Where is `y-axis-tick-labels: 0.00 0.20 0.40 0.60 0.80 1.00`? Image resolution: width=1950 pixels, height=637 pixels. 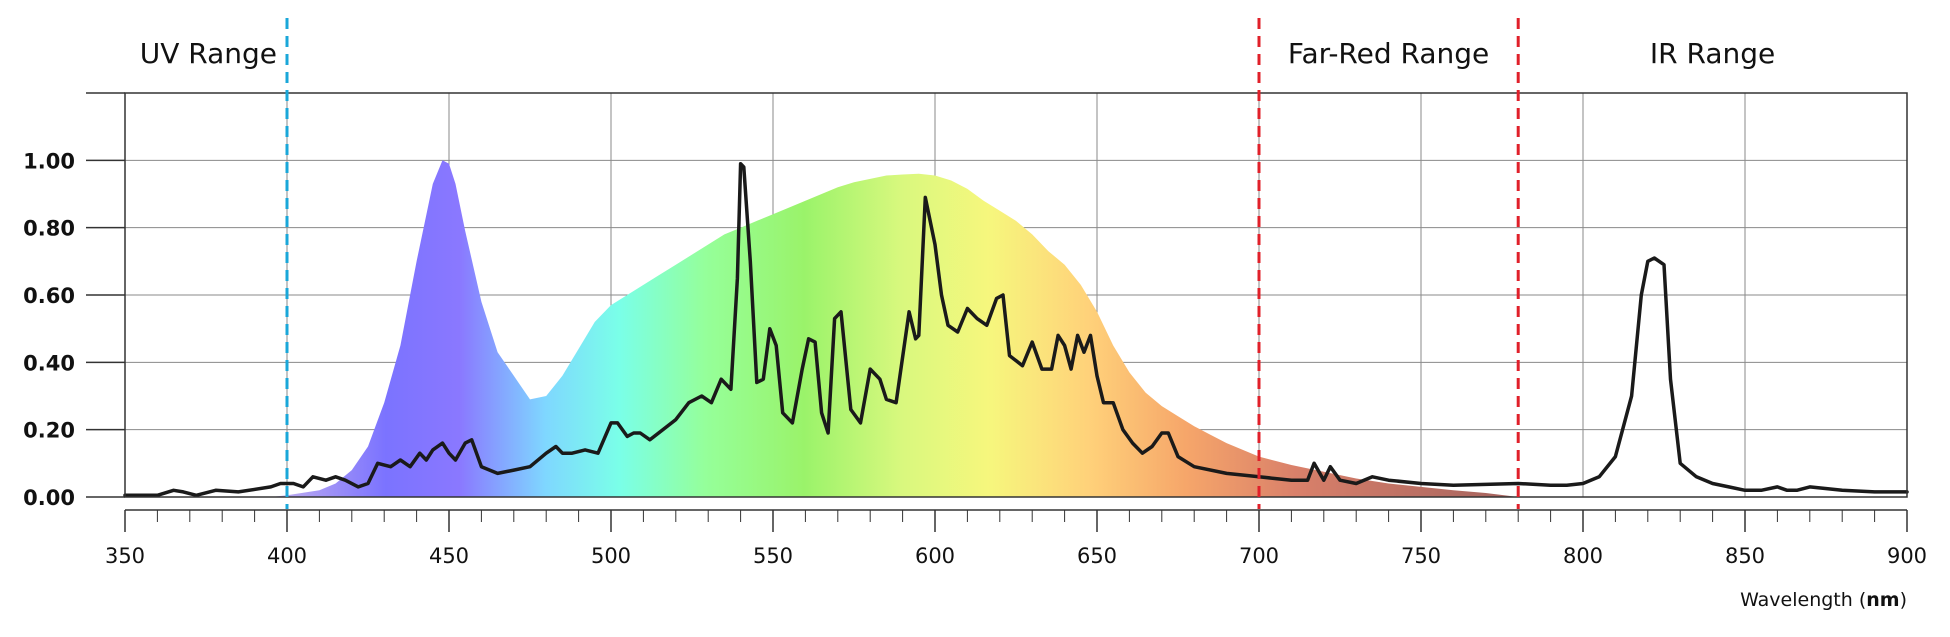 y-axis-tick-labels: 0.00 0.20 0.40 0.60 0.80 1.00 is located at coordinates (49, 329).